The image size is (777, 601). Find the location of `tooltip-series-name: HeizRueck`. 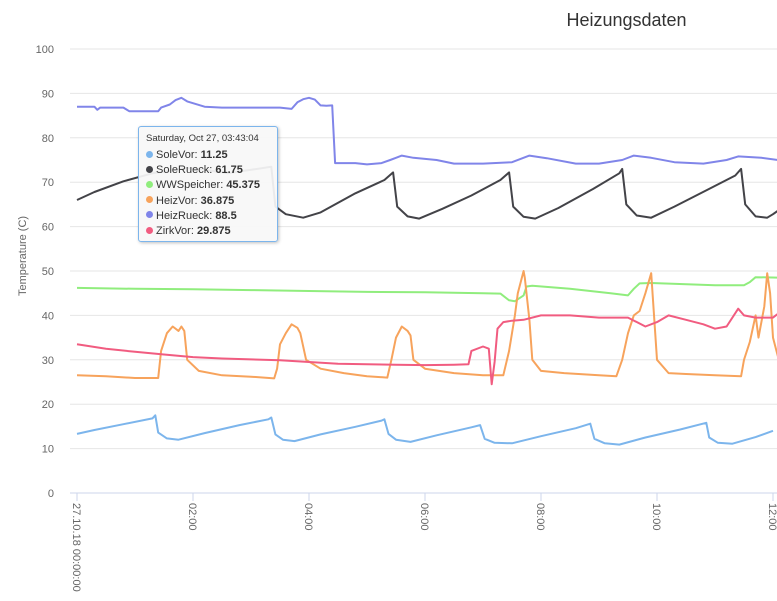

tooltip-series-name: HeizRueck is located at coordinates (183, 215).